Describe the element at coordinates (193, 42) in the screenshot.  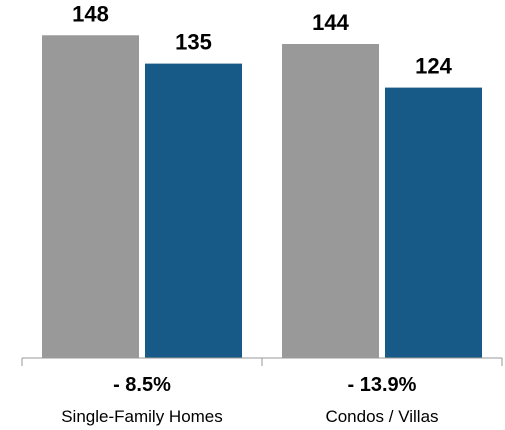
I see `value-label-1-0: 135` at that location.